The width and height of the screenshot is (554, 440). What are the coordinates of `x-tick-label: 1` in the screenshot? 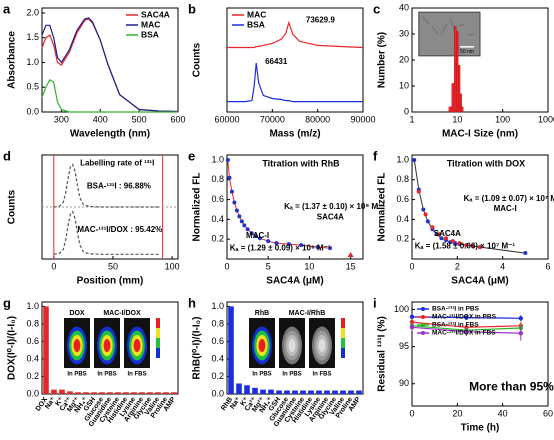 It's located at (411, 119).